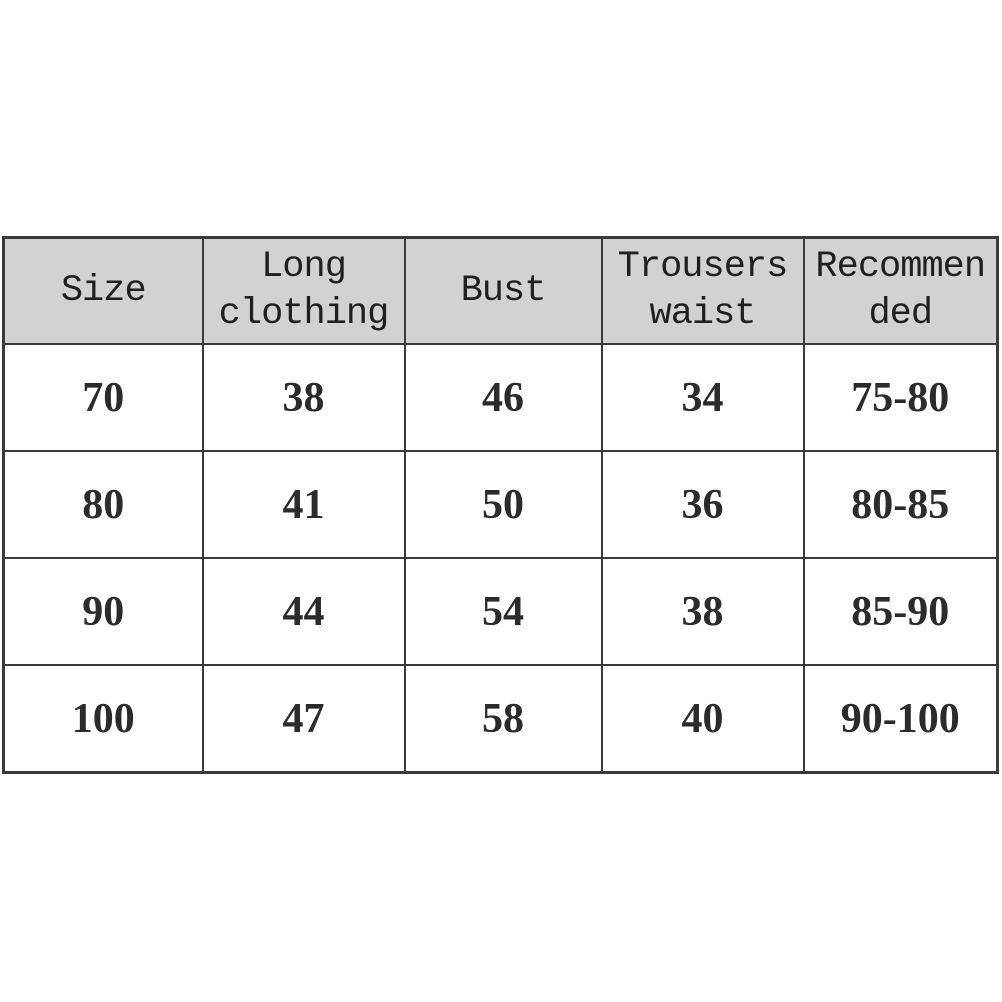 The image size is (1002, 1002). Describe the element at coordinates (303, 397) in the screenshot. I see `cell-long-clothing: 38` at that location.